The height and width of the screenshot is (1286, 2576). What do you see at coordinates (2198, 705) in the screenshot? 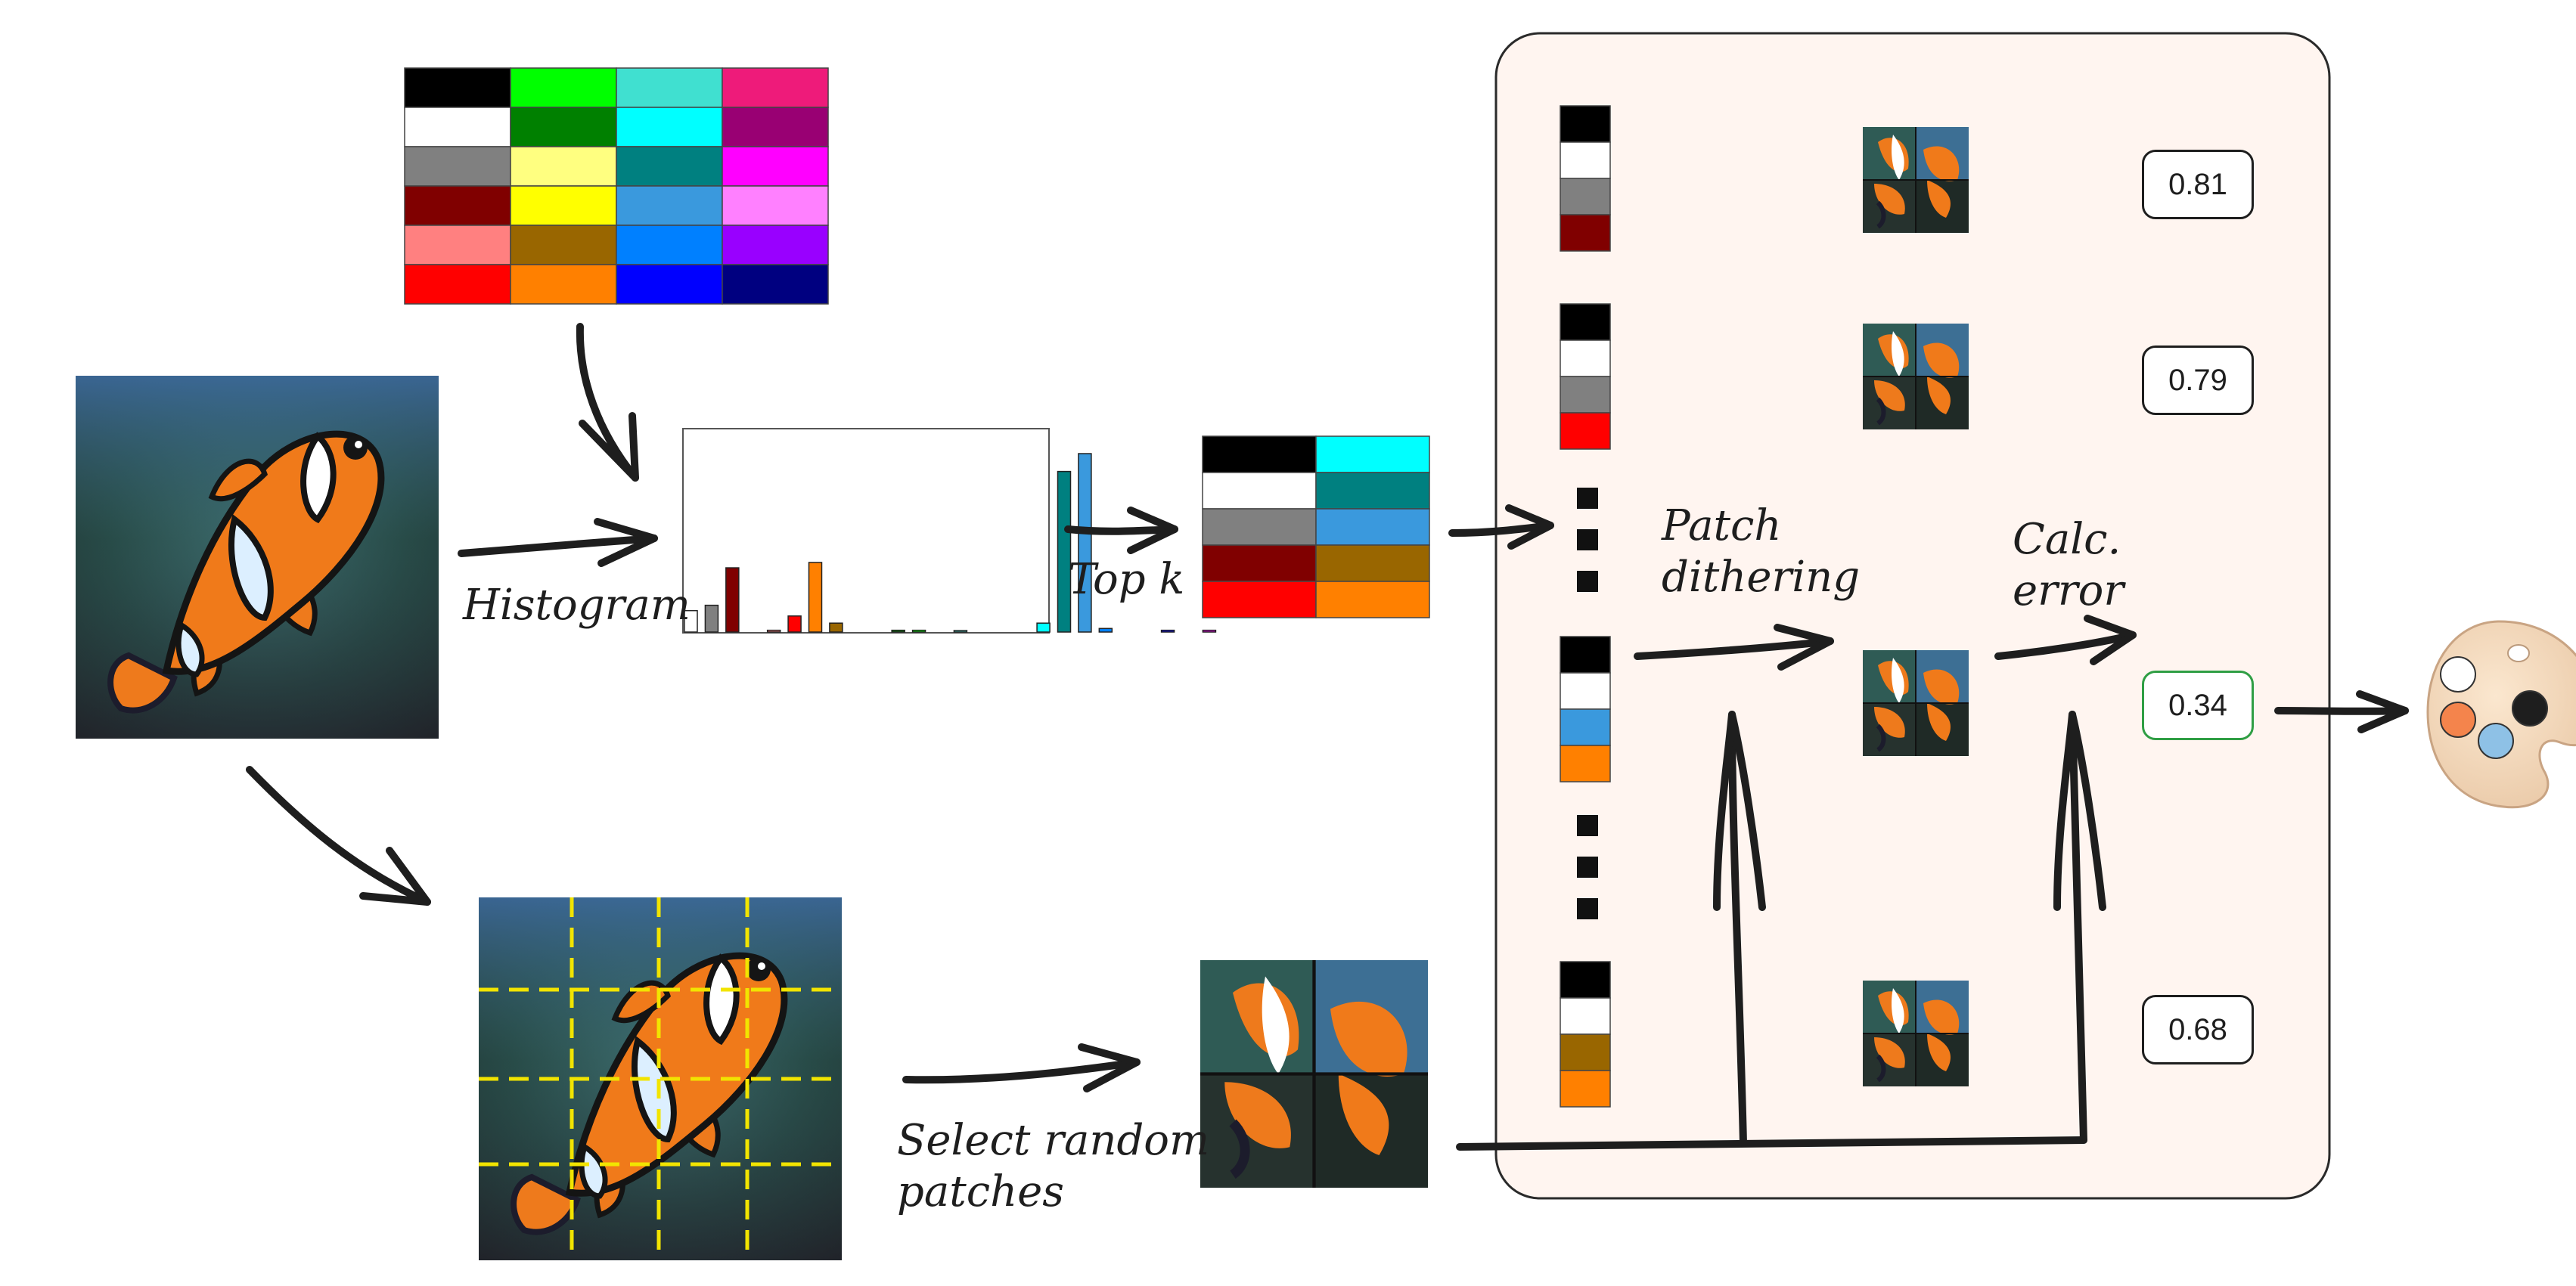
I see `best-error-score: 0.34` at bounding box center [2198, 705].